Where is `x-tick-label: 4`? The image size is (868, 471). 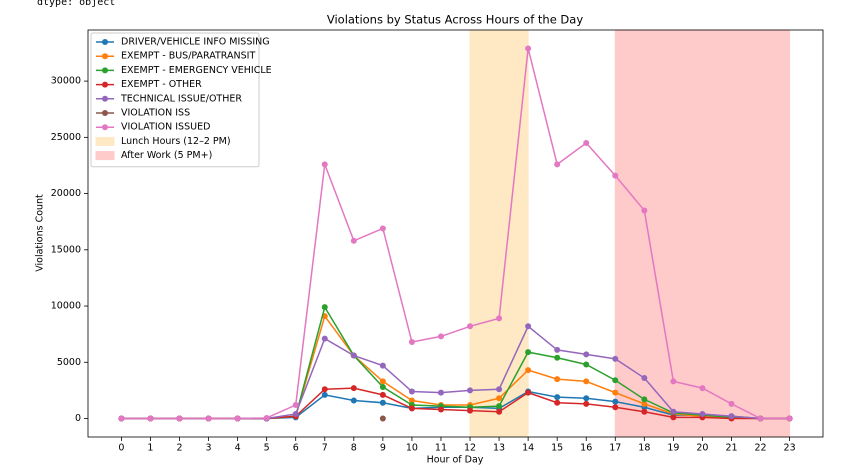 x-tick-label: 4 is located at coordinates (238, 448).